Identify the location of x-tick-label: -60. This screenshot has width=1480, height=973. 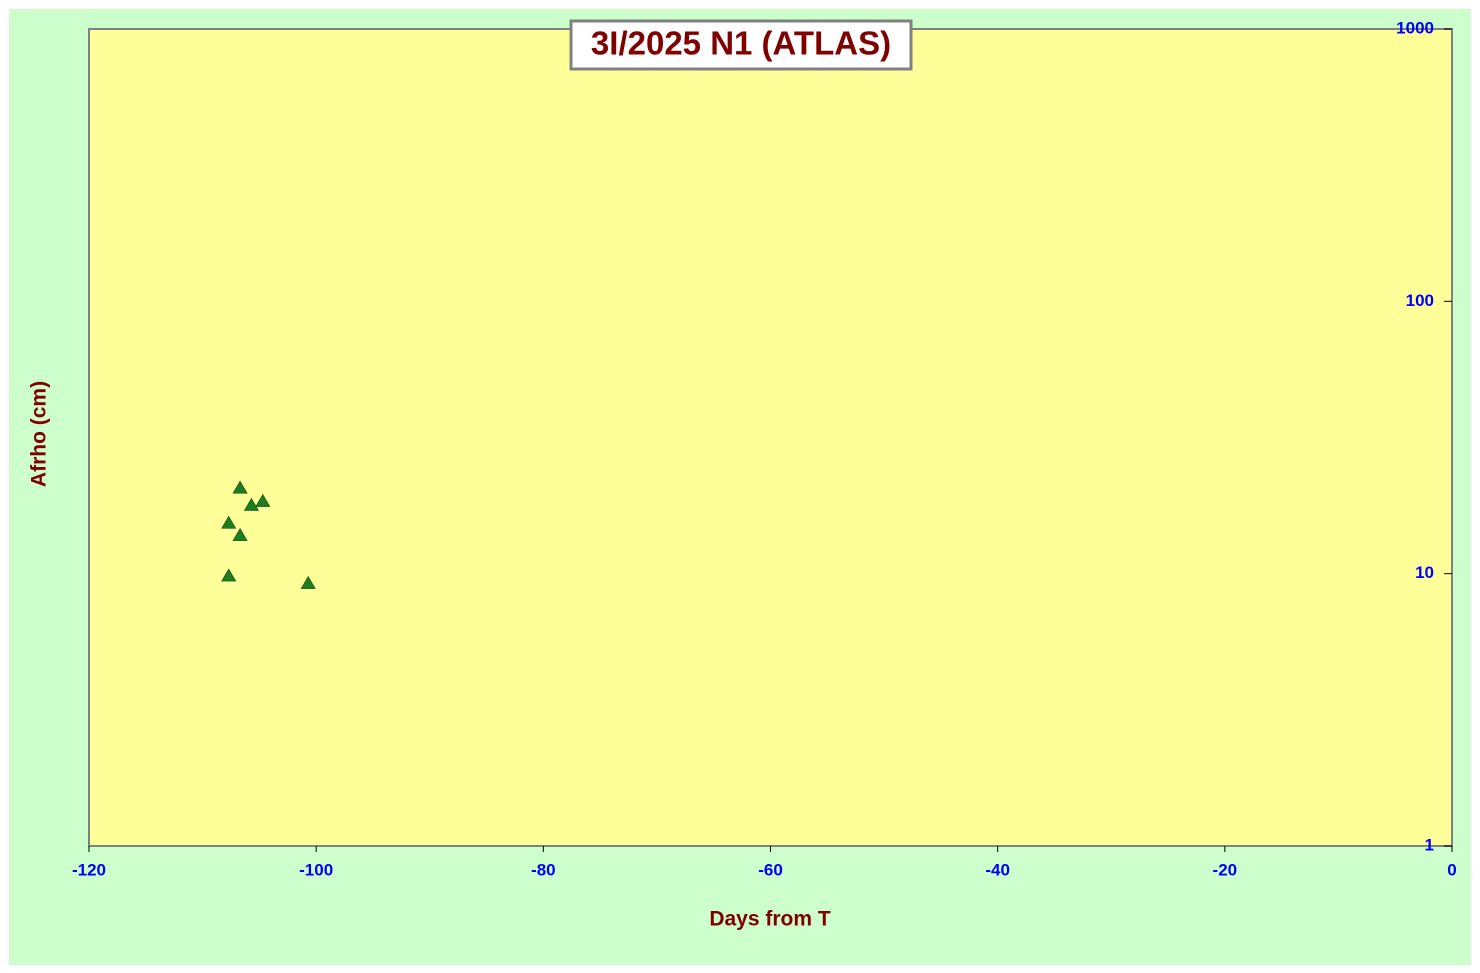
(770, 869).